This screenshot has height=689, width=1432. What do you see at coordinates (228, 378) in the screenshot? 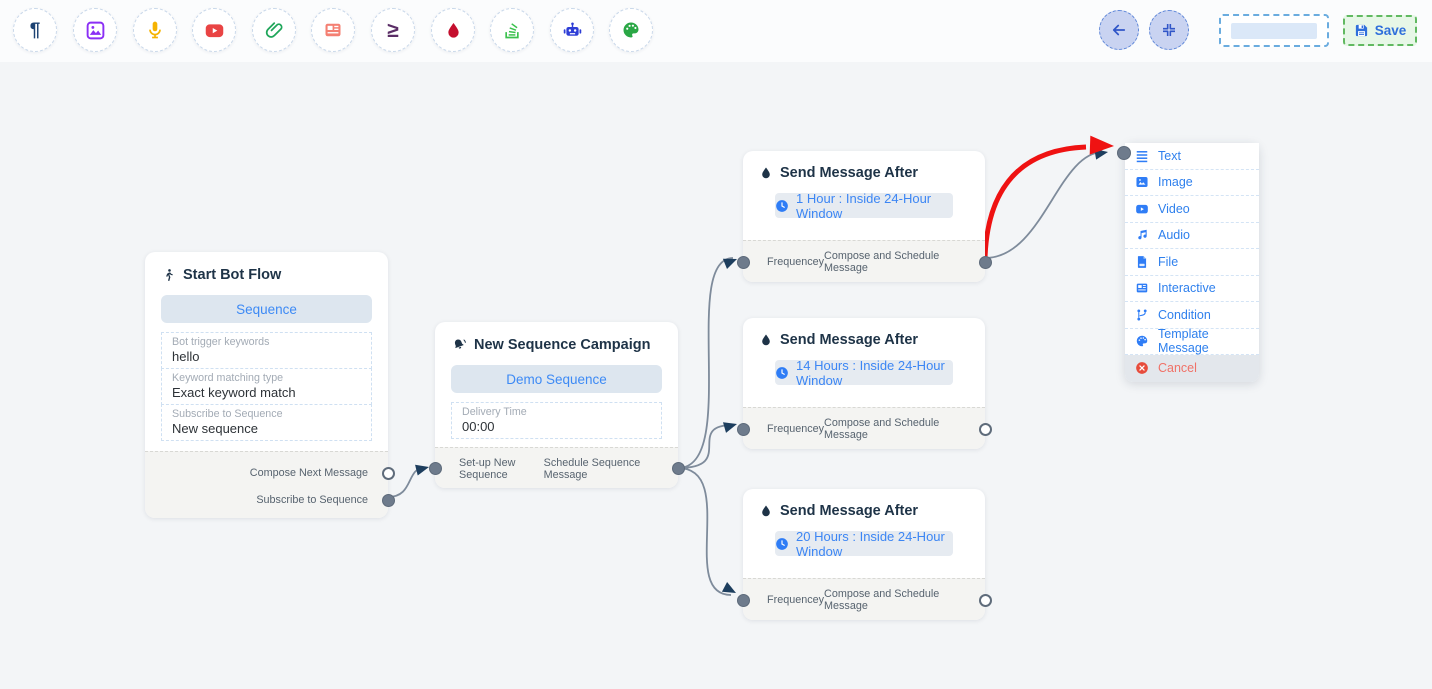
I see `field-label: Keyword matching type` at bounding box center [228, 378].